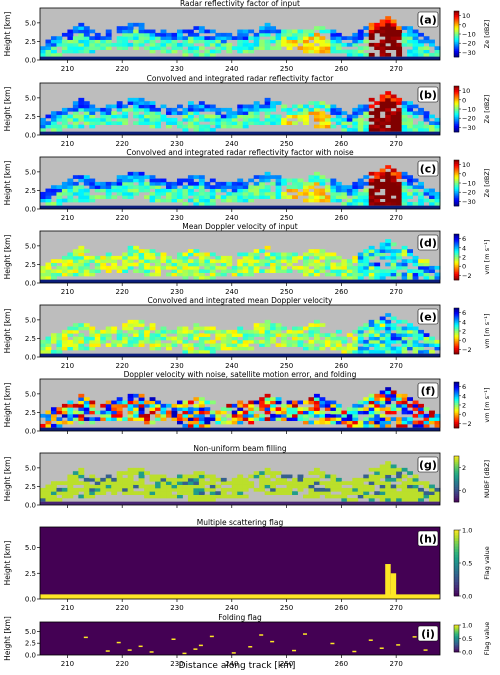  I want to click on plot-area, so click(240, 563).